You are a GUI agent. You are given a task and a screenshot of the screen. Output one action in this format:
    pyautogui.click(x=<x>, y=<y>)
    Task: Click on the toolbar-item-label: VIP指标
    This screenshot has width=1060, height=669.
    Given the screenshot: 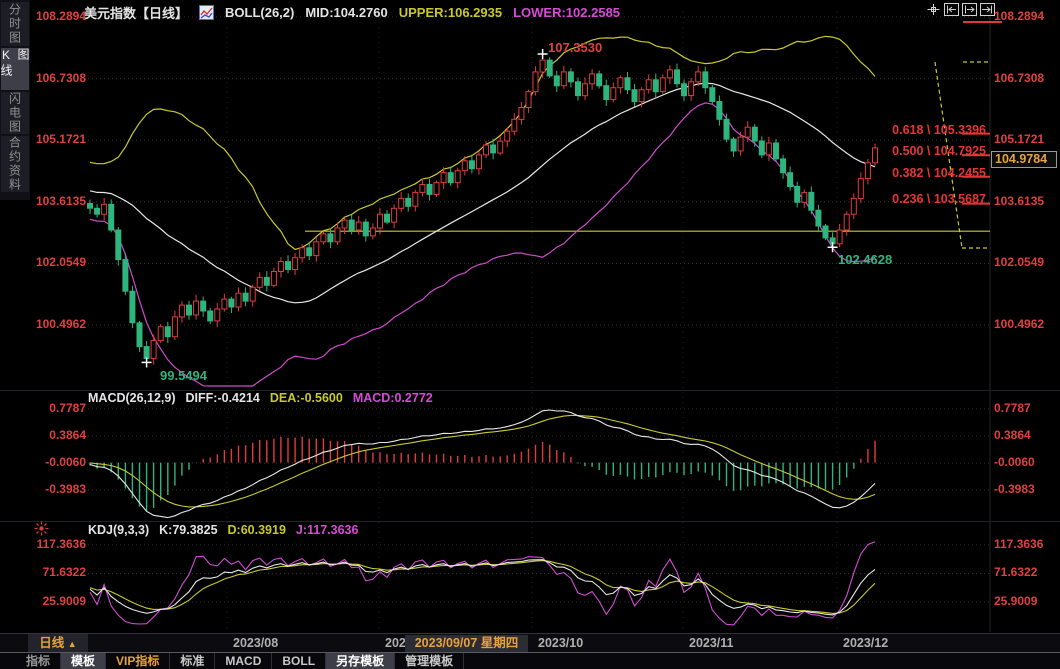 What is the action you would take?
    pyautogui.click(x=138, y=661)
    